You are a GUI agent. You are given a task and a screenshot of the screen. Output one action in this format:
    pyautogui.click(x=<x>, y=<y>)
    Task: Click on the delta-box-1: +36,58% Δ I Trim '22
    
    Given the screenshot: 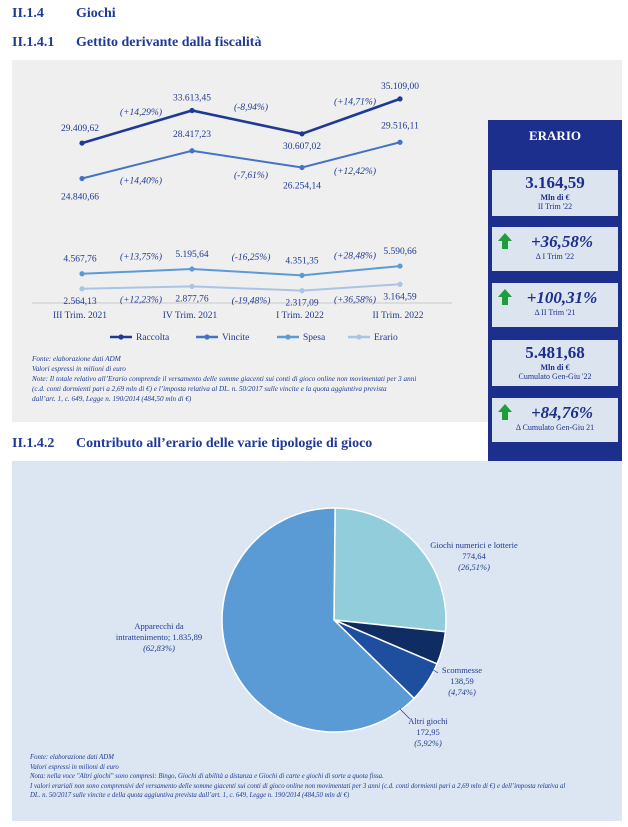 What is the action you would take?
    pyautogui.click(x=555, y=249)
    